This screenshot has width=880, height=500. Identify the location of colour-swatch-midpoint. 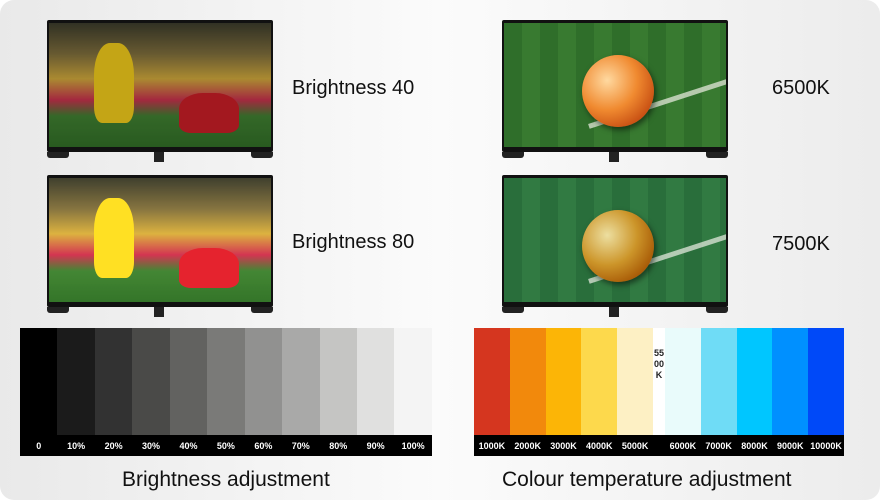
(658, 381).